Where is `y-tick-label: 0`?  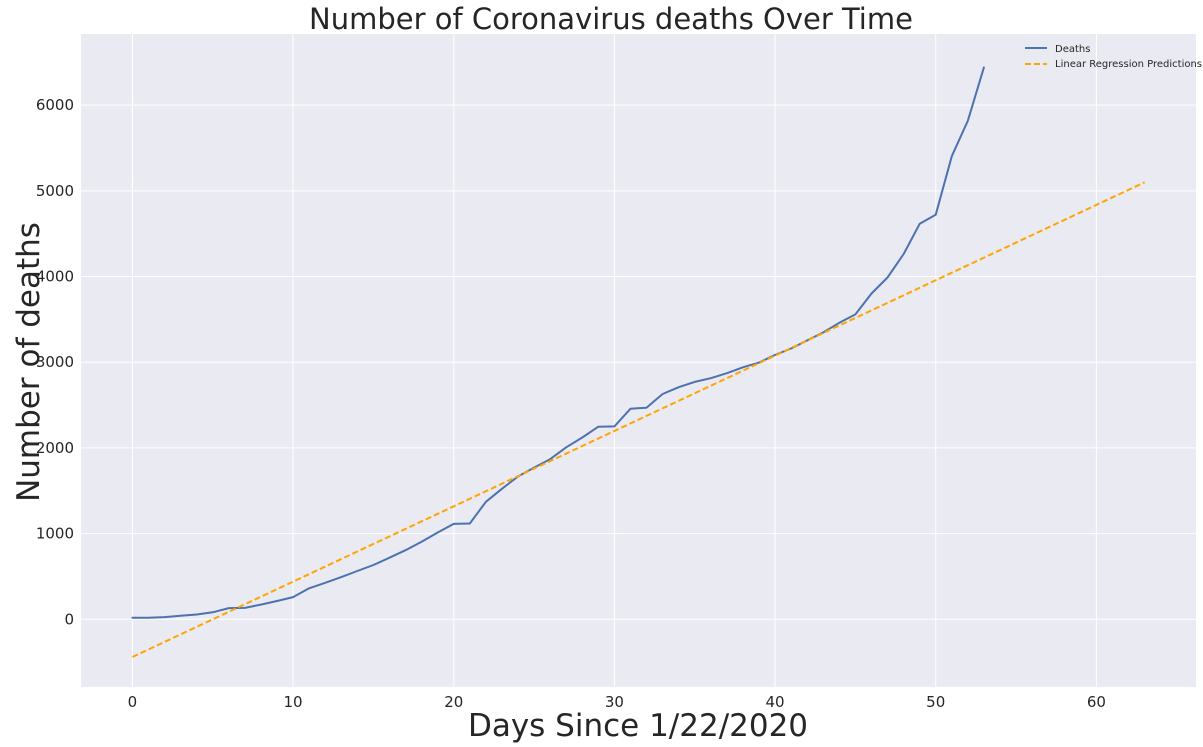
y-tick-label: 0 is located at coordinates (69, 619).